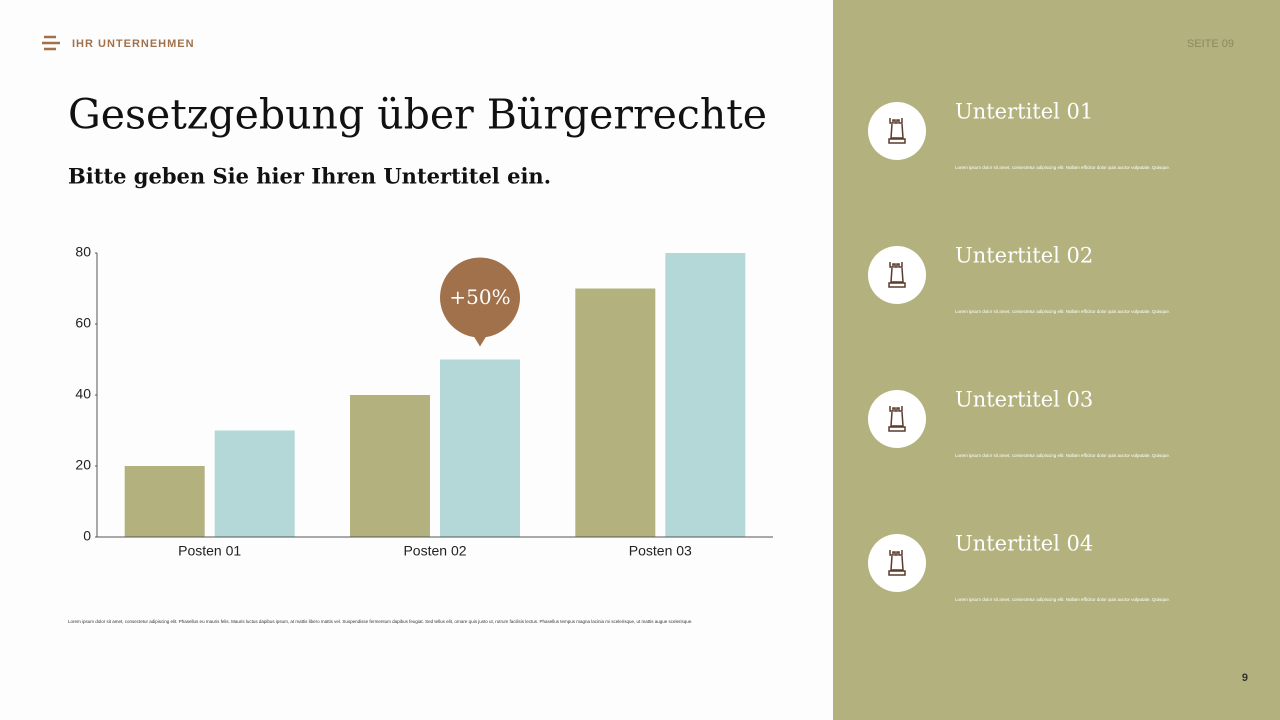 The image size is (1280, 720). I want to click on item-title: Untertitel 02, so click(1024, 256).